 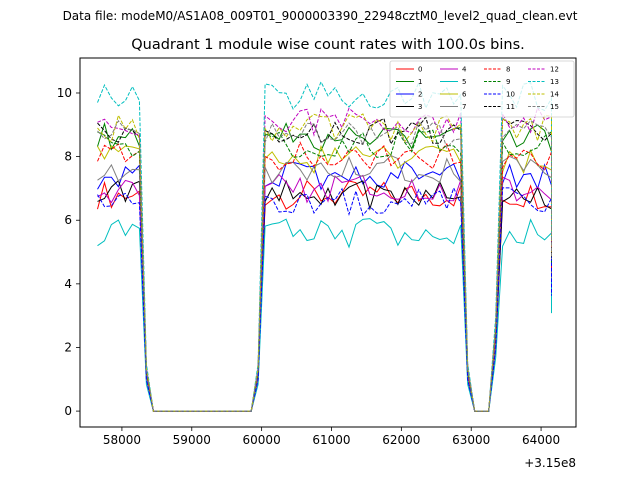 I want to click on legend-label: 10, so click(x=510, y=95).